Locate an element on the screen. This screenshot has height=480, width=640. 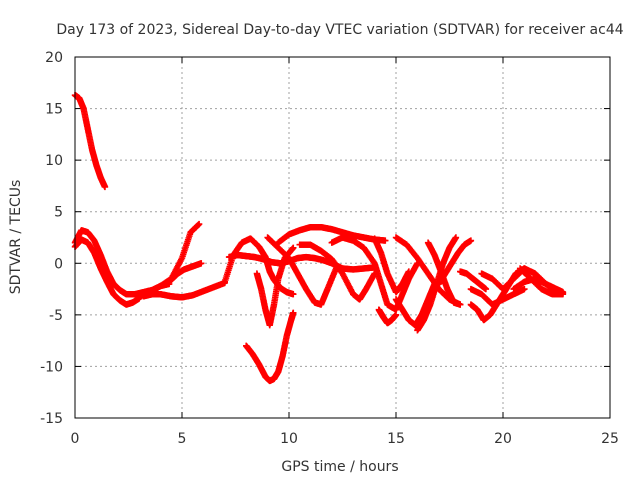
y-axis-label: SDTVAR / TECUs is located at coordinates (16, 237).